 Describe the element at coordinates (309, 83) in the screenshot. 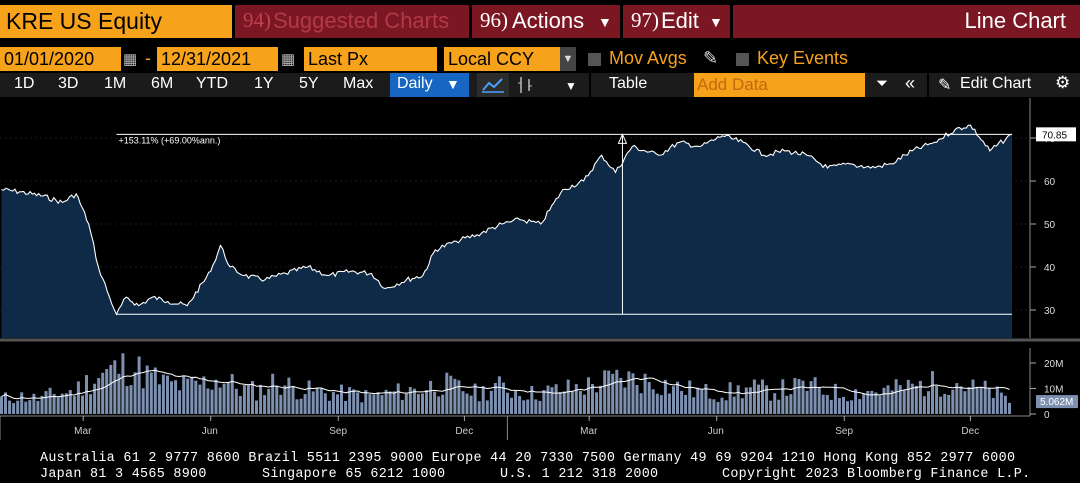

I see `range-button-5y: 5Y` at that location.